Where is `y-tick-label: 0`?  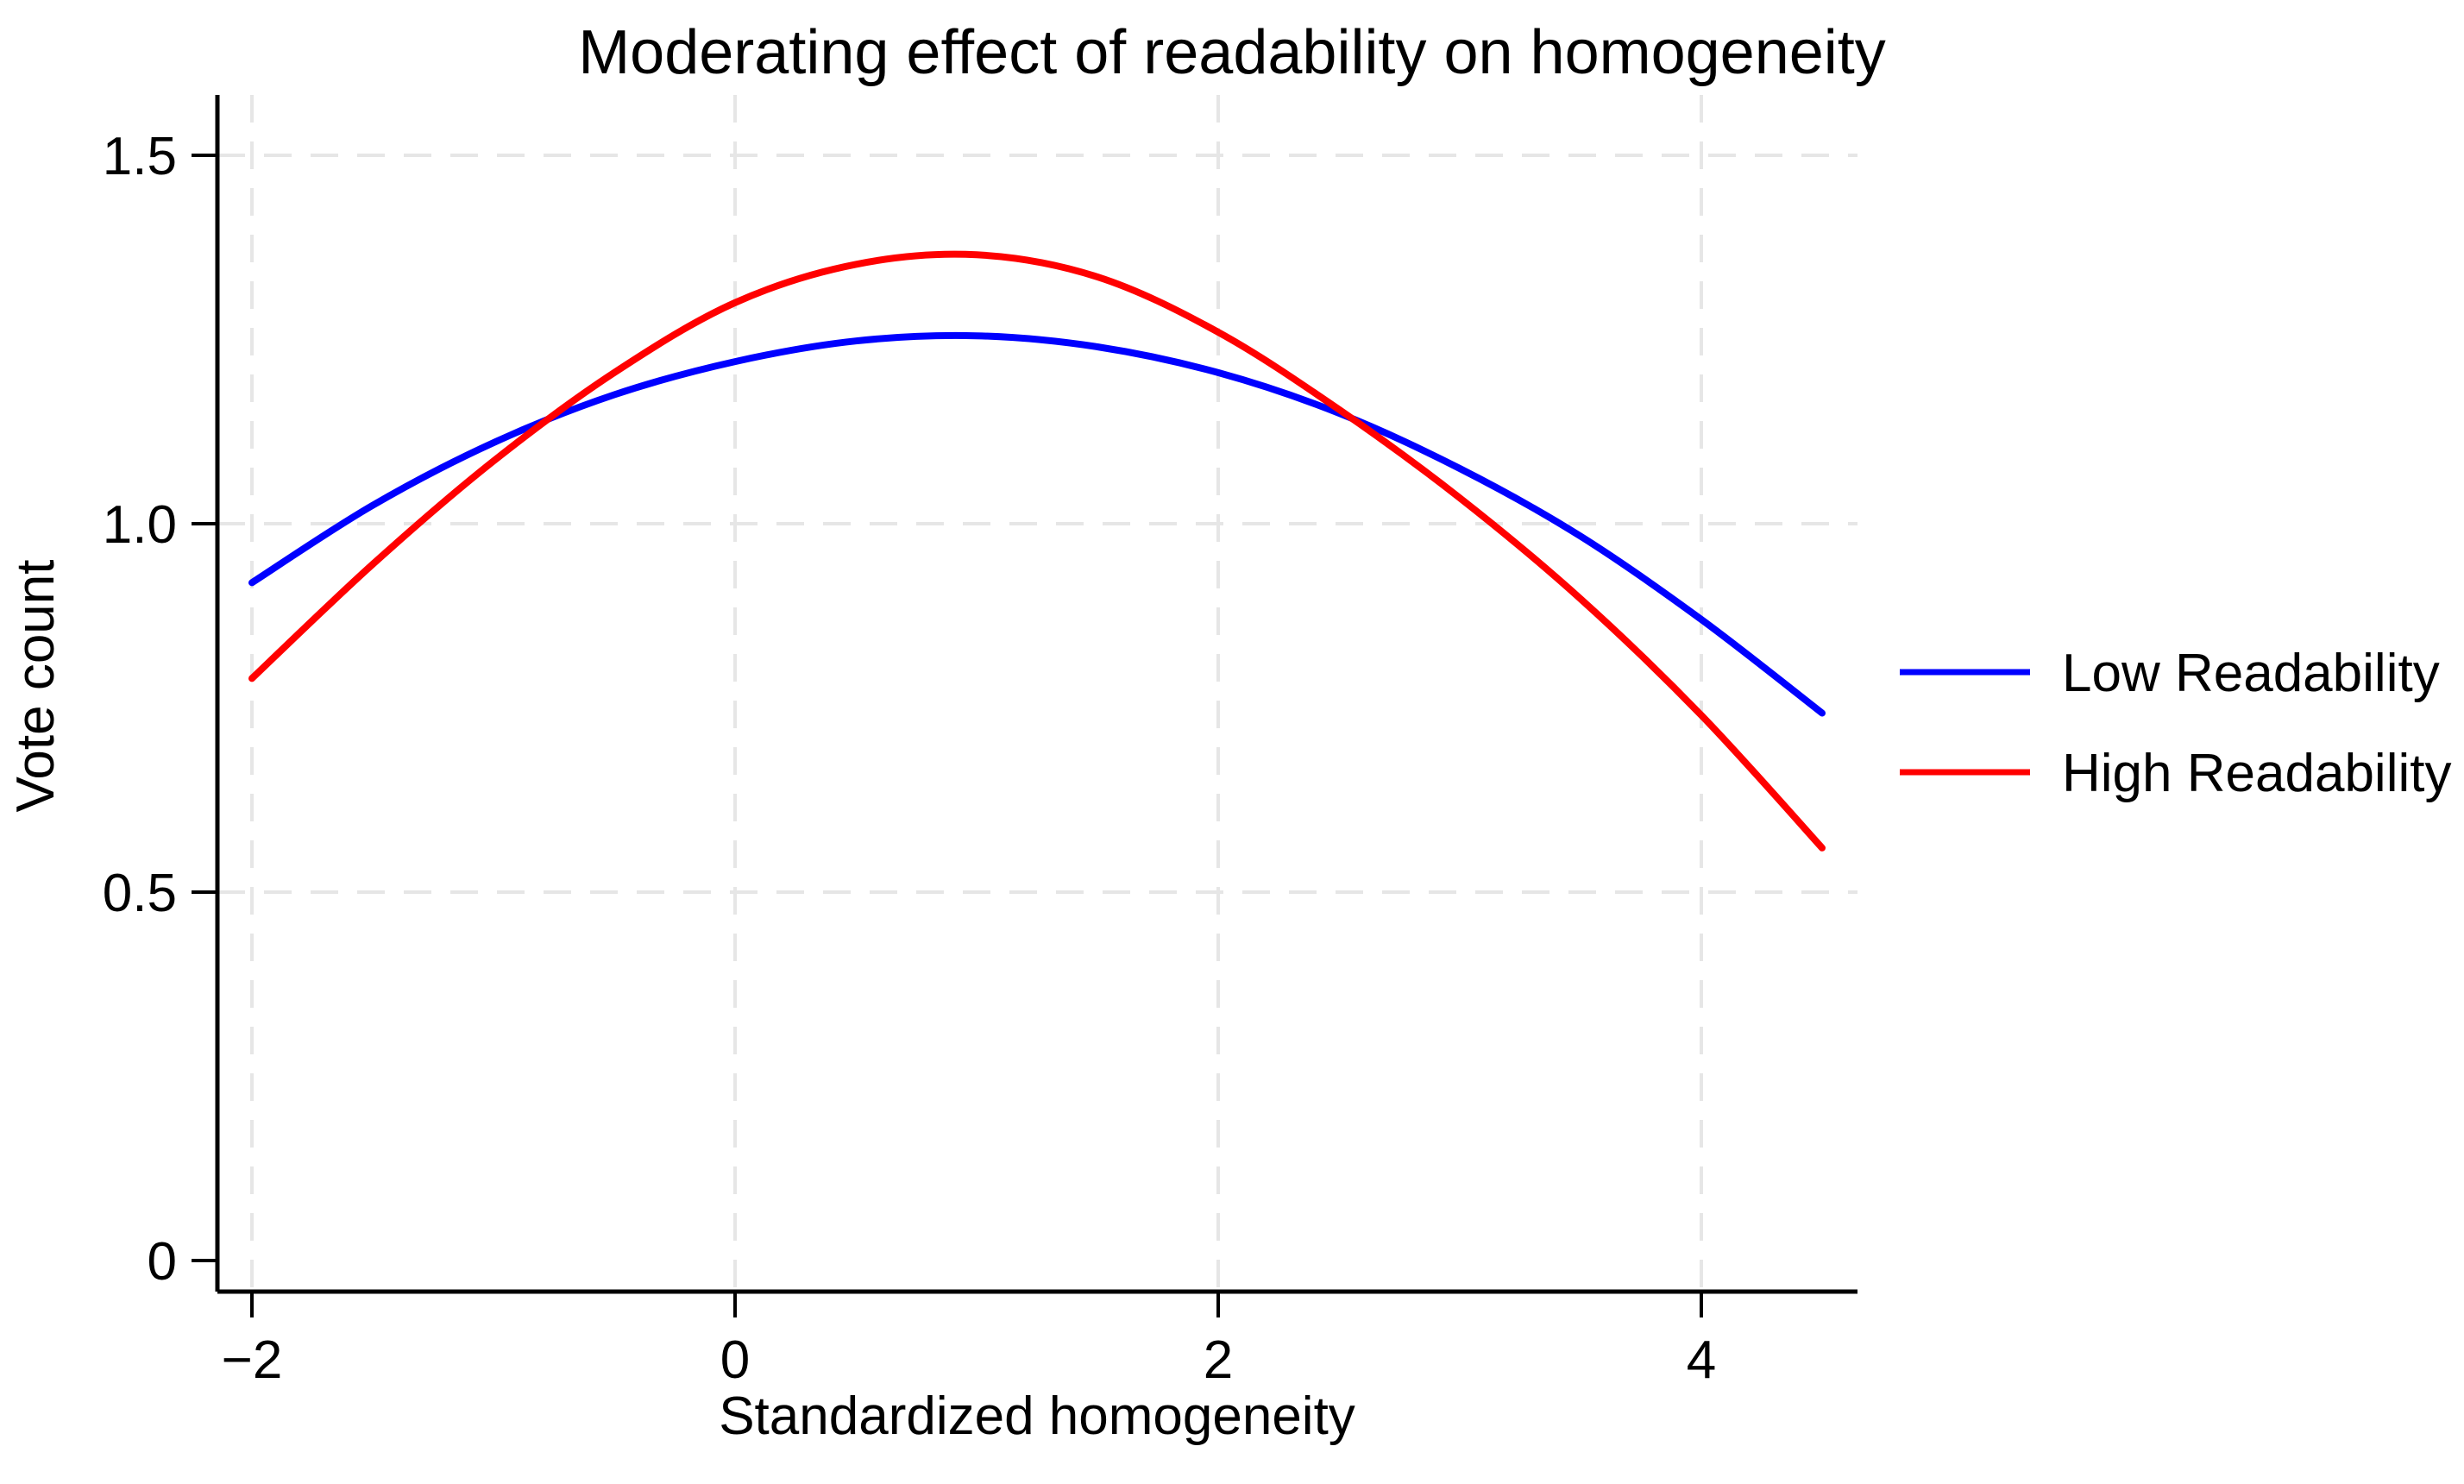 y-tick-label: 0 is located at coordinates (163, 1262).